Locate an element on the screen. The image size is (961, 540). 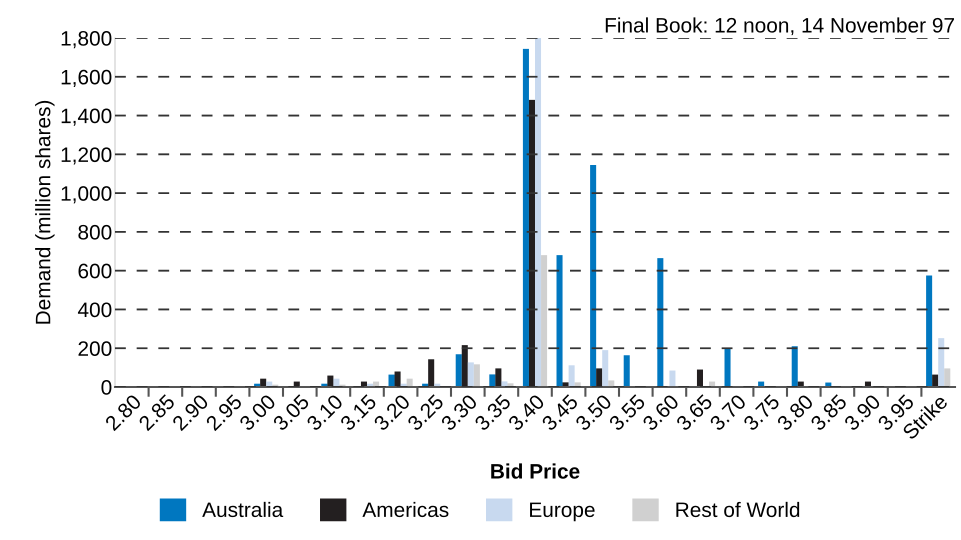
y-tick-label: 600 is located at coordinates (95, 271).